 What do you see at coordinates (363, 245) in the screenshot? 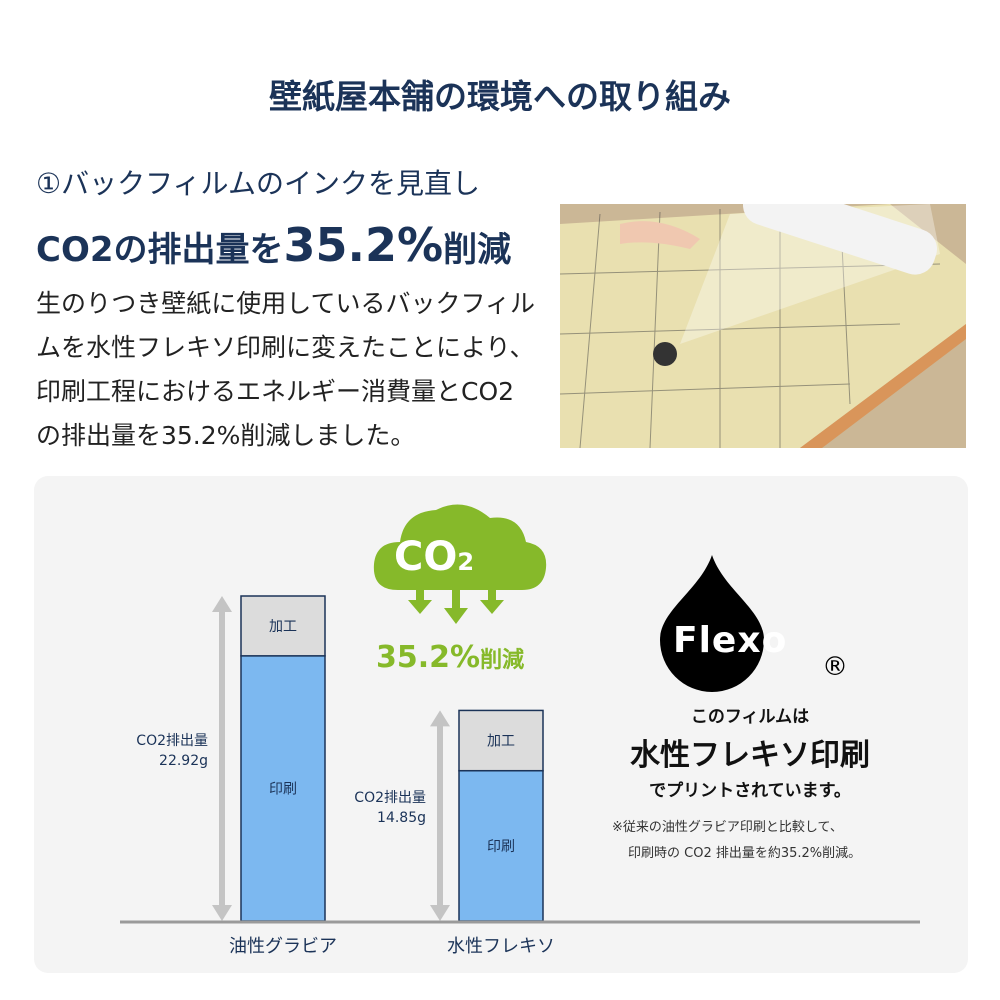
I see `heading-value: 35.2%` at bounding box center [363, 245].